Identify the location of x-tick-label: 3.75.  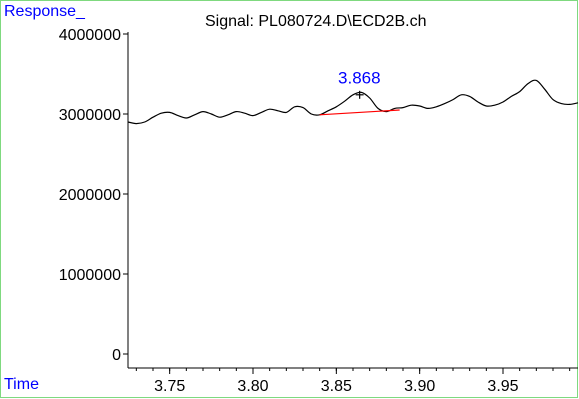
(169, 386).